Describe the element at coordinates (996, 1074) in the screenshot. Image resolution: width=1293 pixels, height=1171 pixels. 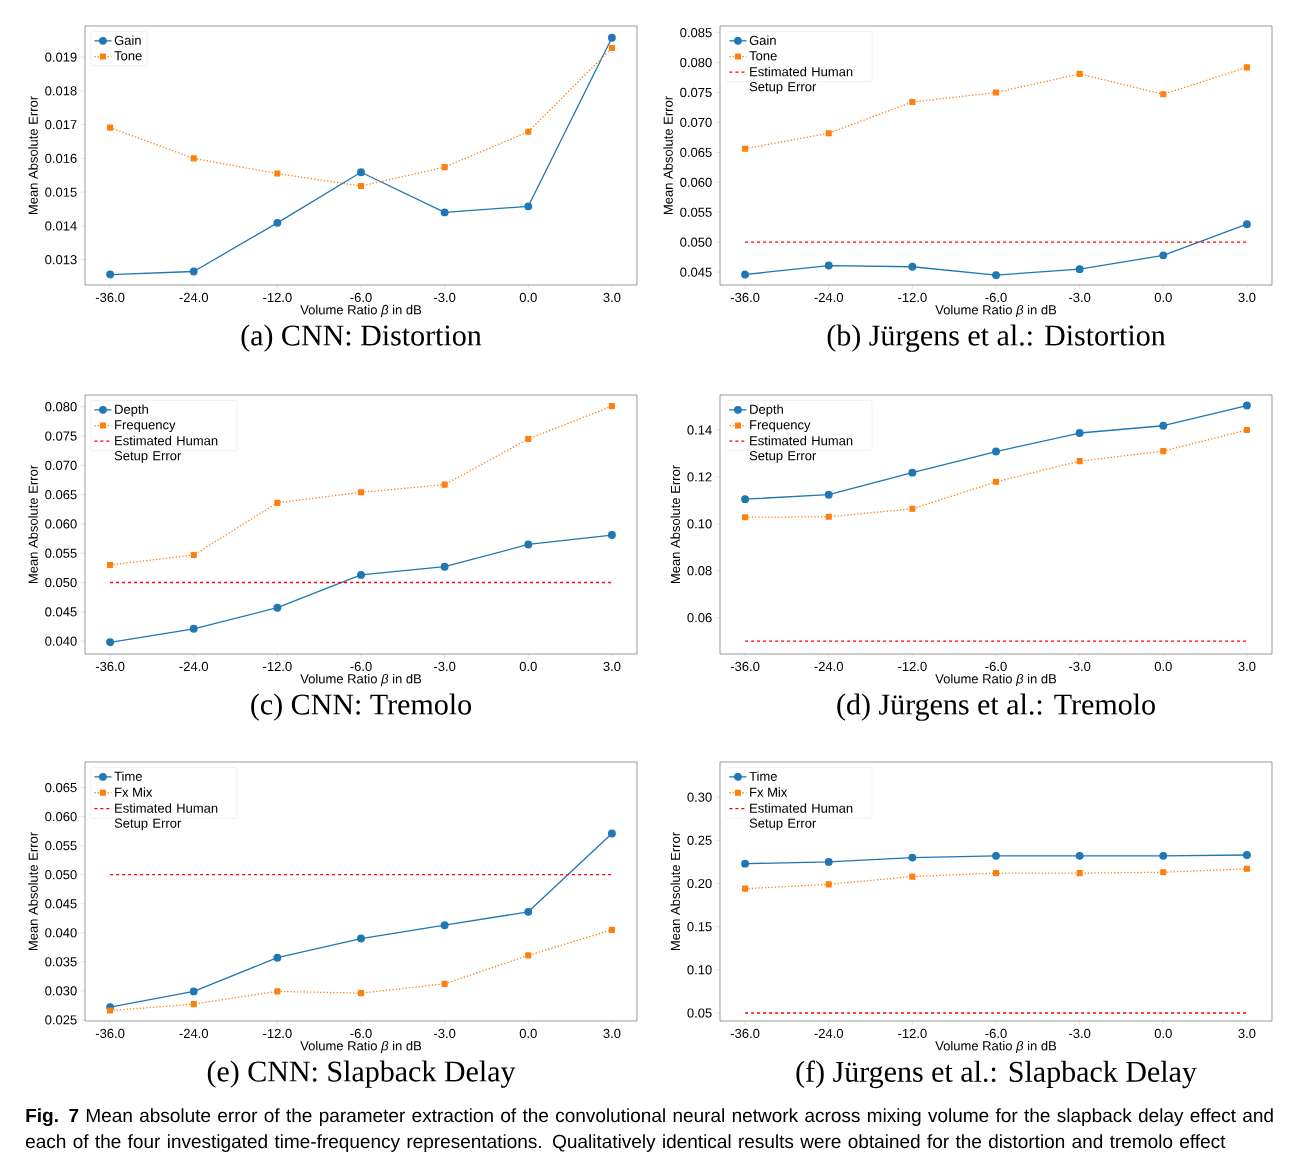
I see `text: (f) Jürgens et al.: Slapback Delay` at that location.